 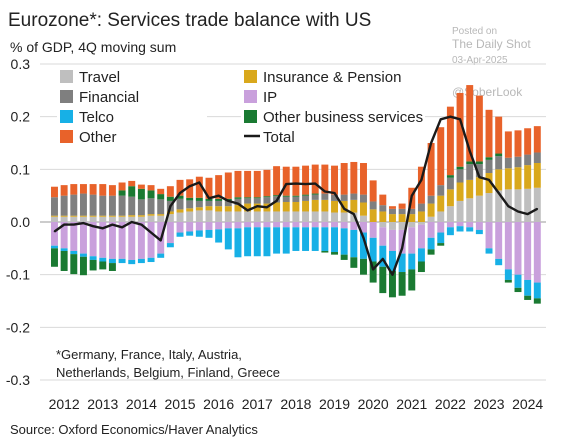 I want to click on x-tick-label: 2013, so click(x=102, y=404).